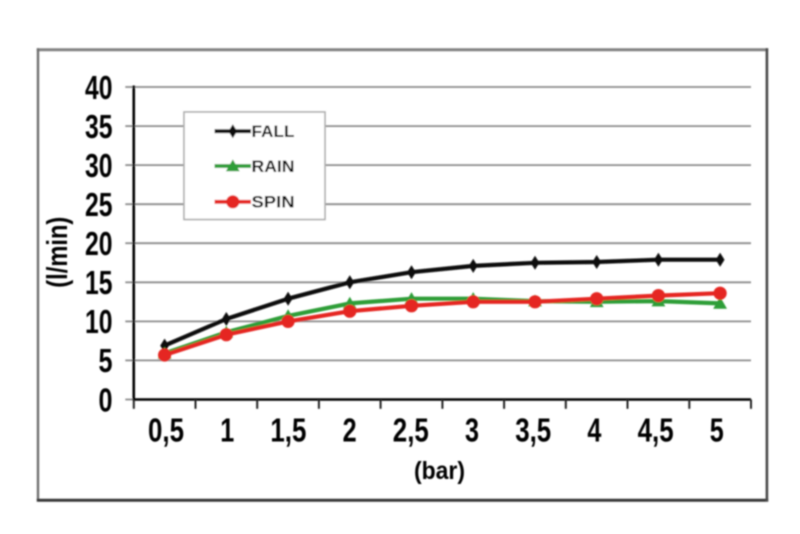 The width and height of the screenshot is (800, 534). I want to click on svg-text: (l/min), so click(58, 252).